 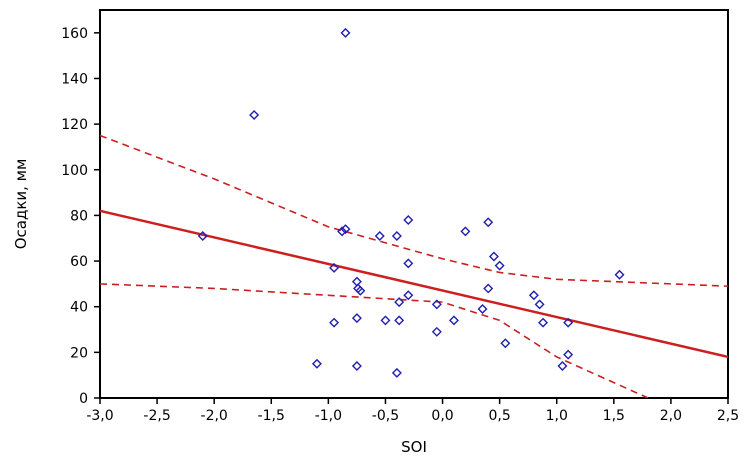 I want to click on y-tick-label: 40, so click(x=79, y=308).